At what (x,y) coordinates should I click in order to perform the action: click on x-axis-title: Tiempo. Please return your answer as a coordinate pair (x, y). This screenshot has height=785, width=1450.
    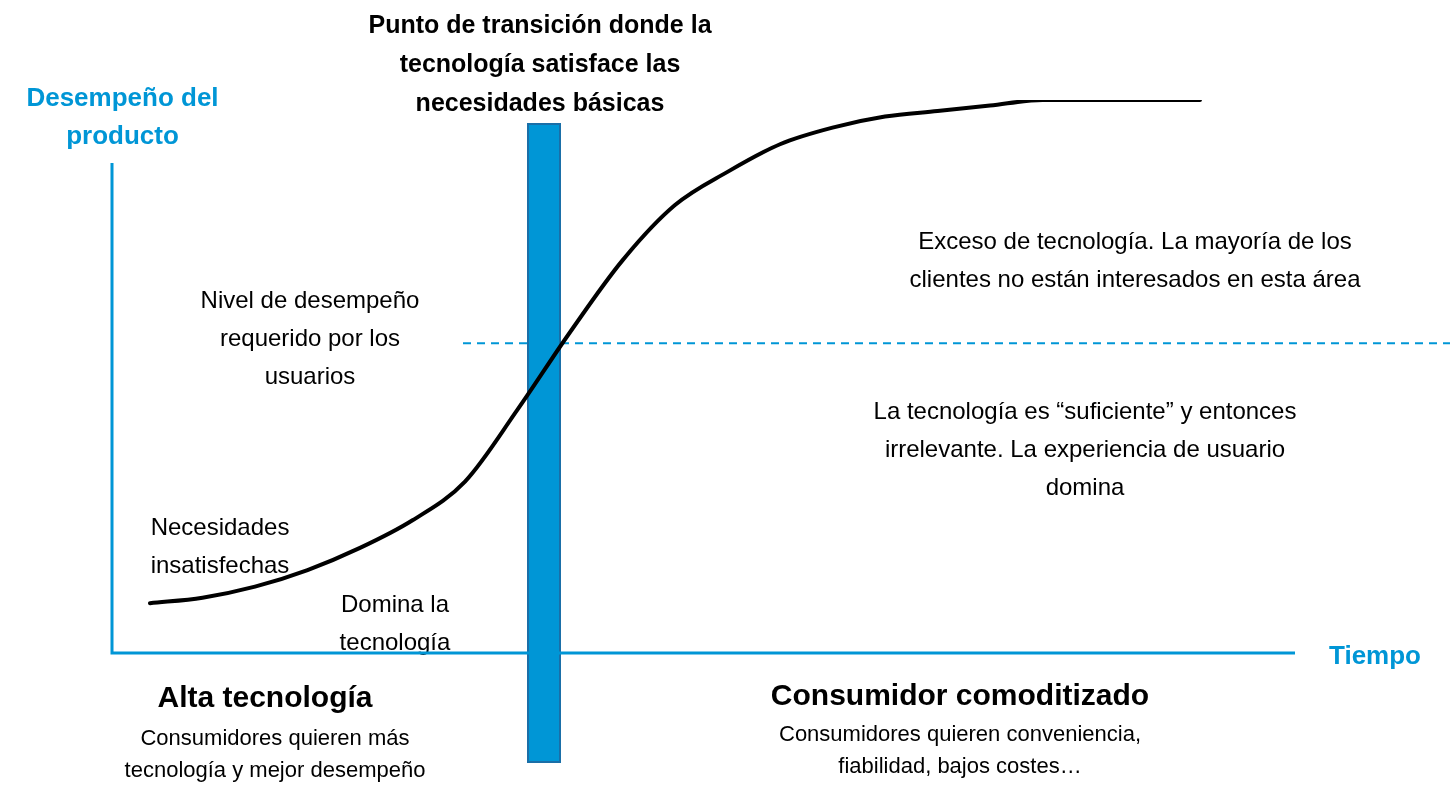
    Looking at the image, I should click on (1375, 655).